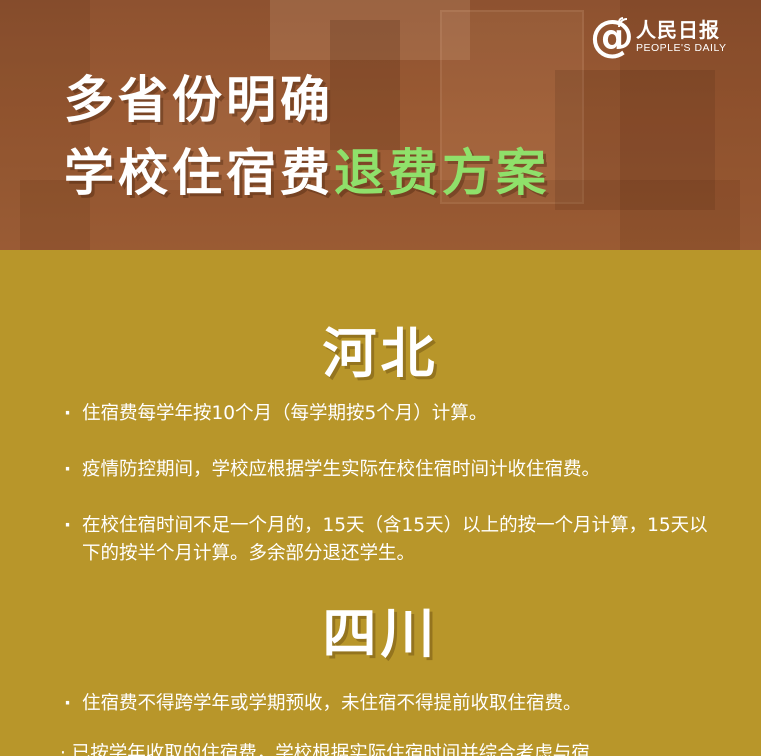 The image size is (761, 756). I want to click on list-item: · 住宿费不得跨学年或学期预收，未住宿不得提前收取住宿费。, so click(323, 703).